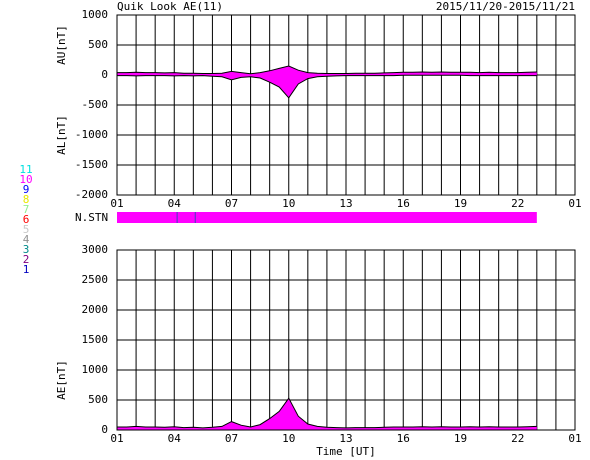  I want to click on y-tick-label: -500, so click(95, 104).